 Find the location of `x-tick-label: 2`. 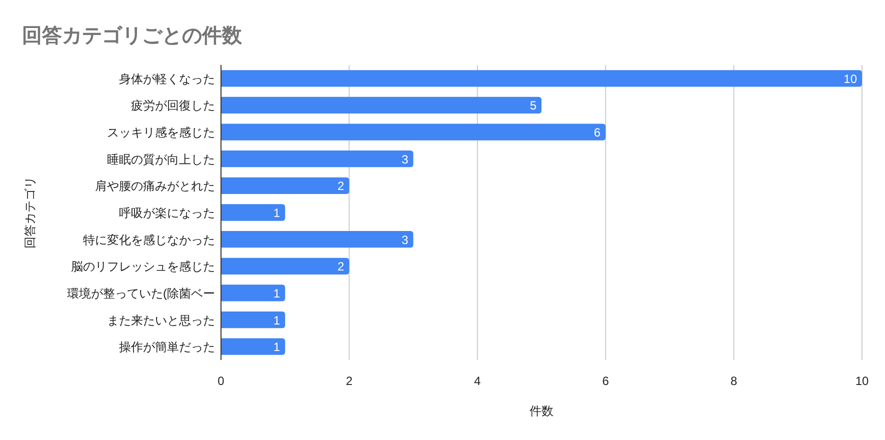

x-tick-label: 2 is located at coordinates (349, 381).